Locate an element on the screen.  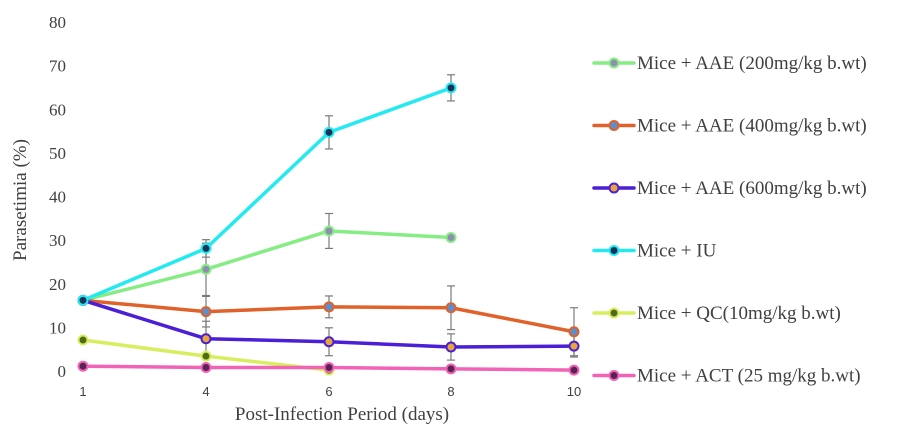
y-tick-label: 30 is located at coordinates (57, 240).